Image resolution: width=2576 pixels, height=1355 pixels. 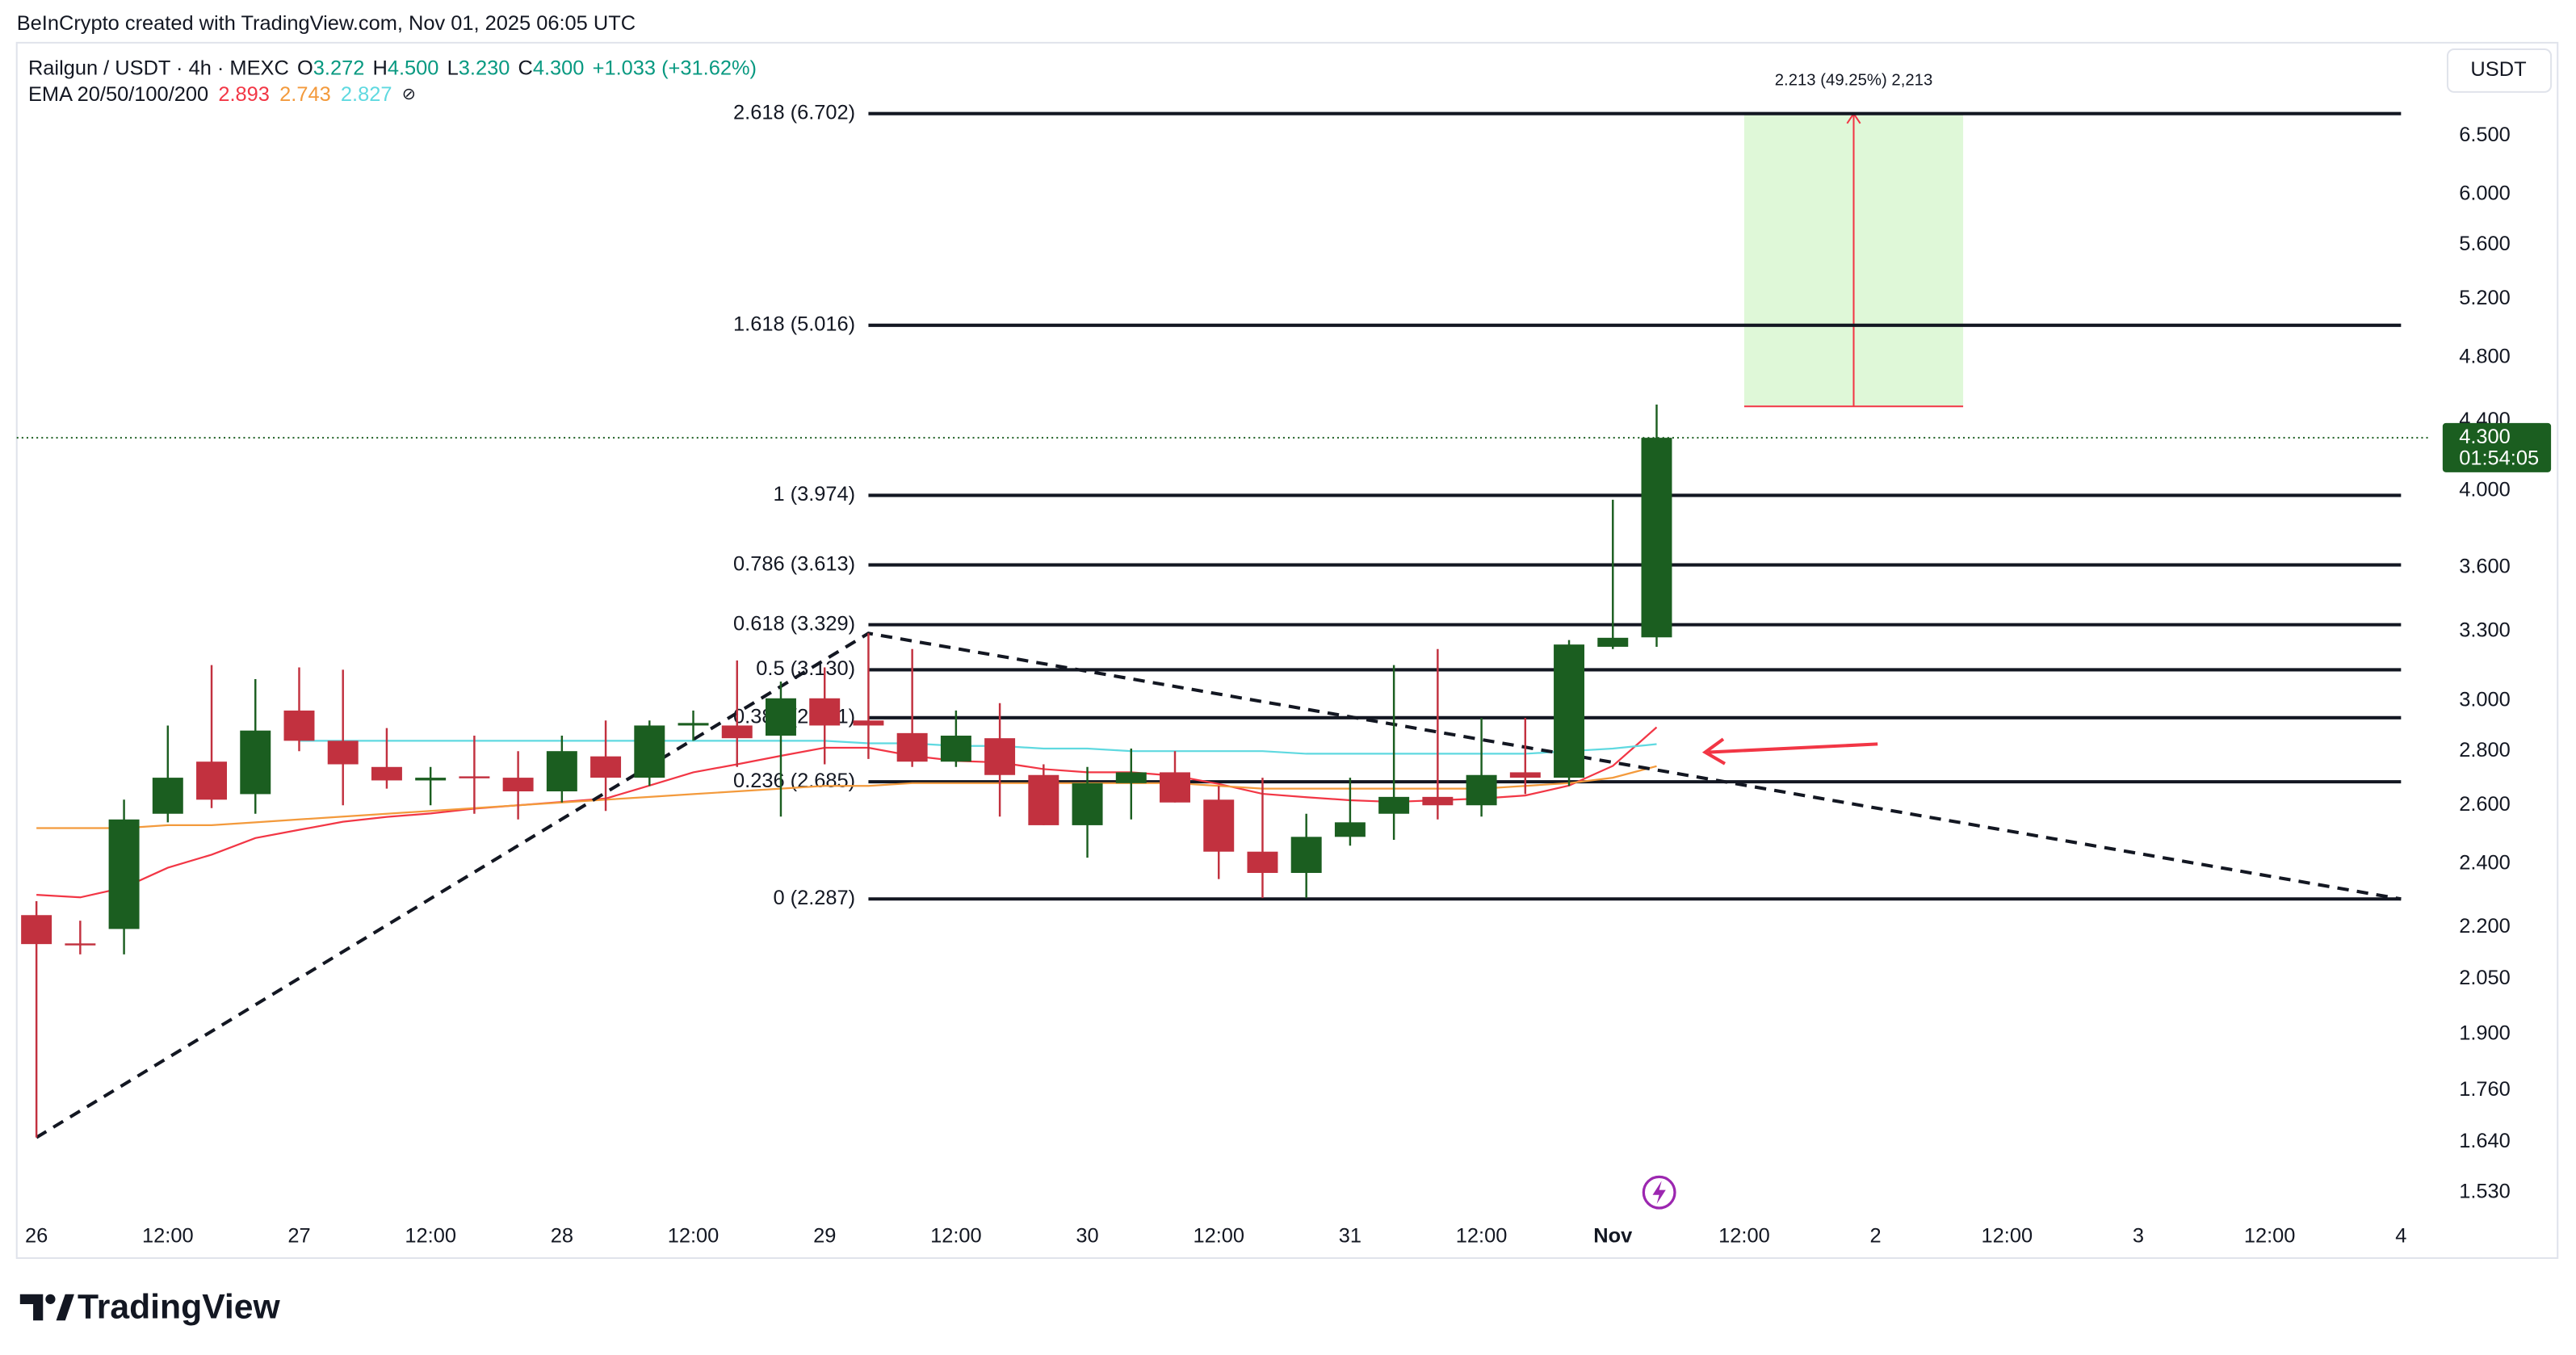 I want to click on y-tick-label: 2.050, so click(x=2485, y=978).